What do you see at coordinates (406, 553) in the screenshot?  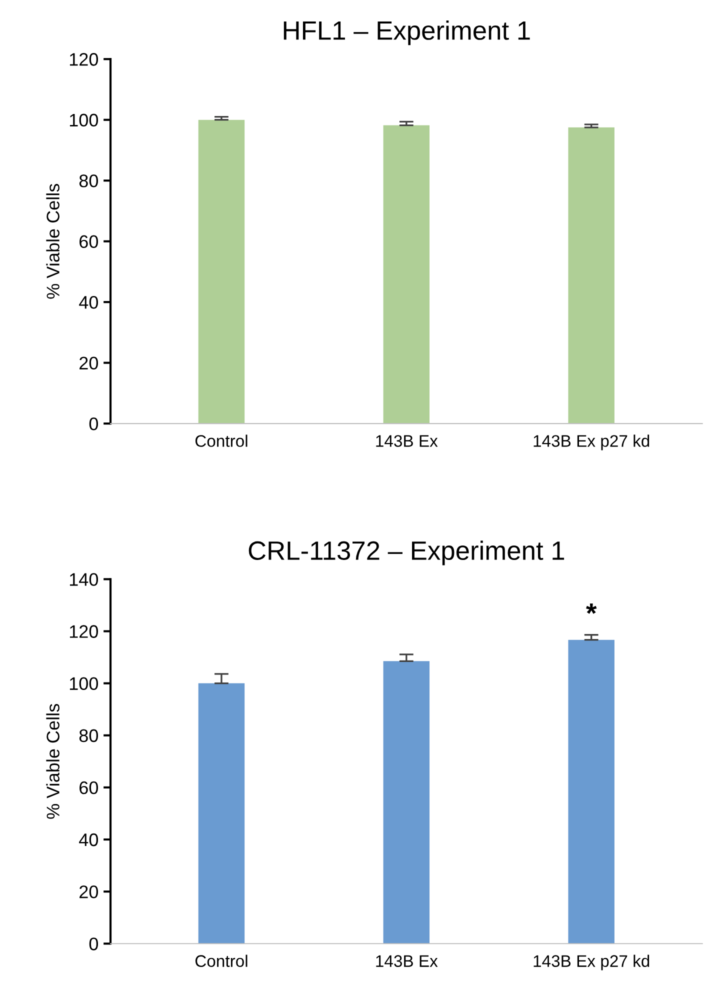 I see `chart-title: CRL-11372 – Experiment 1` at bounding box center [406, 553].